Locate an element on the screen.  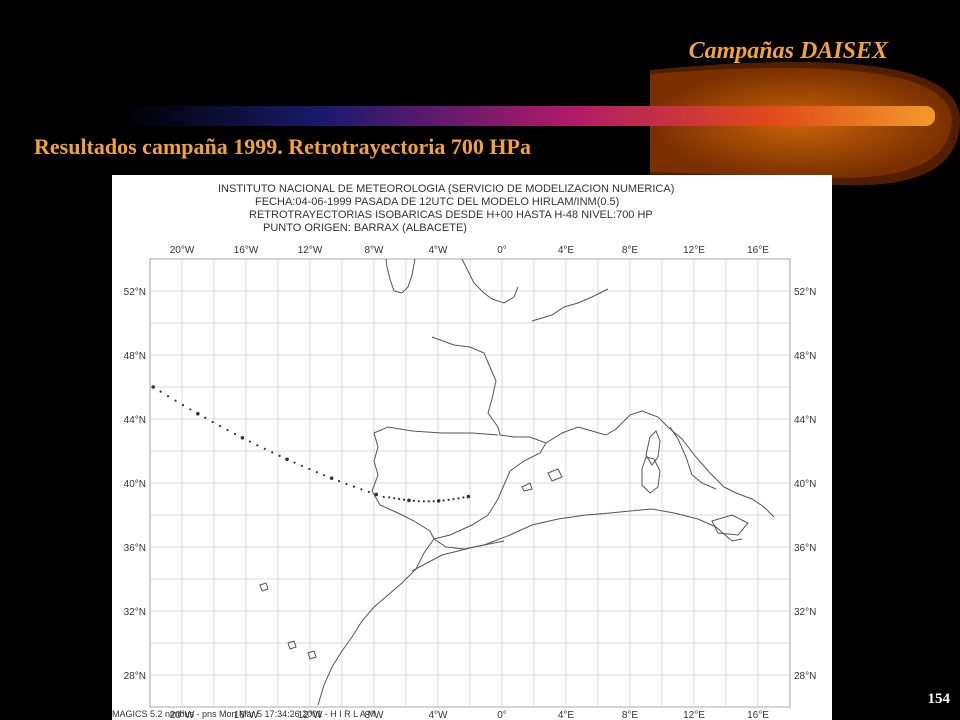
latitude-labels-left: 52°N 48°N 44°N 40°N 36°N 32°N 28°N is located at coordinates (135, 484).